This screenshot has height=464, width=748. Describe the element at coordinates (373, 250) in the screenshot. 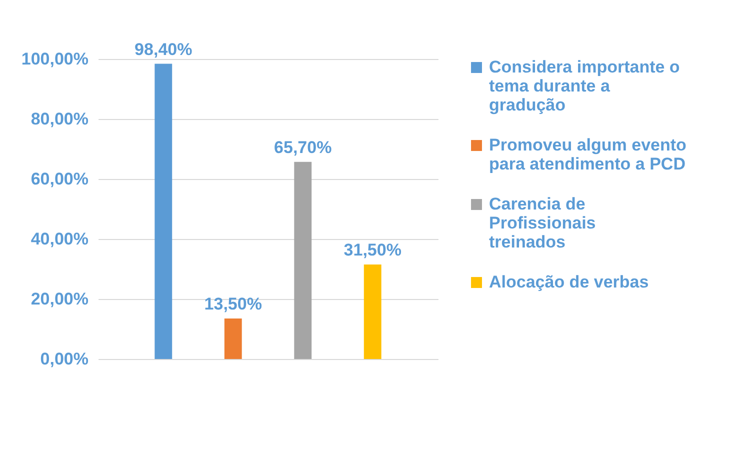

I see `data-label: 31,50%` at that location.